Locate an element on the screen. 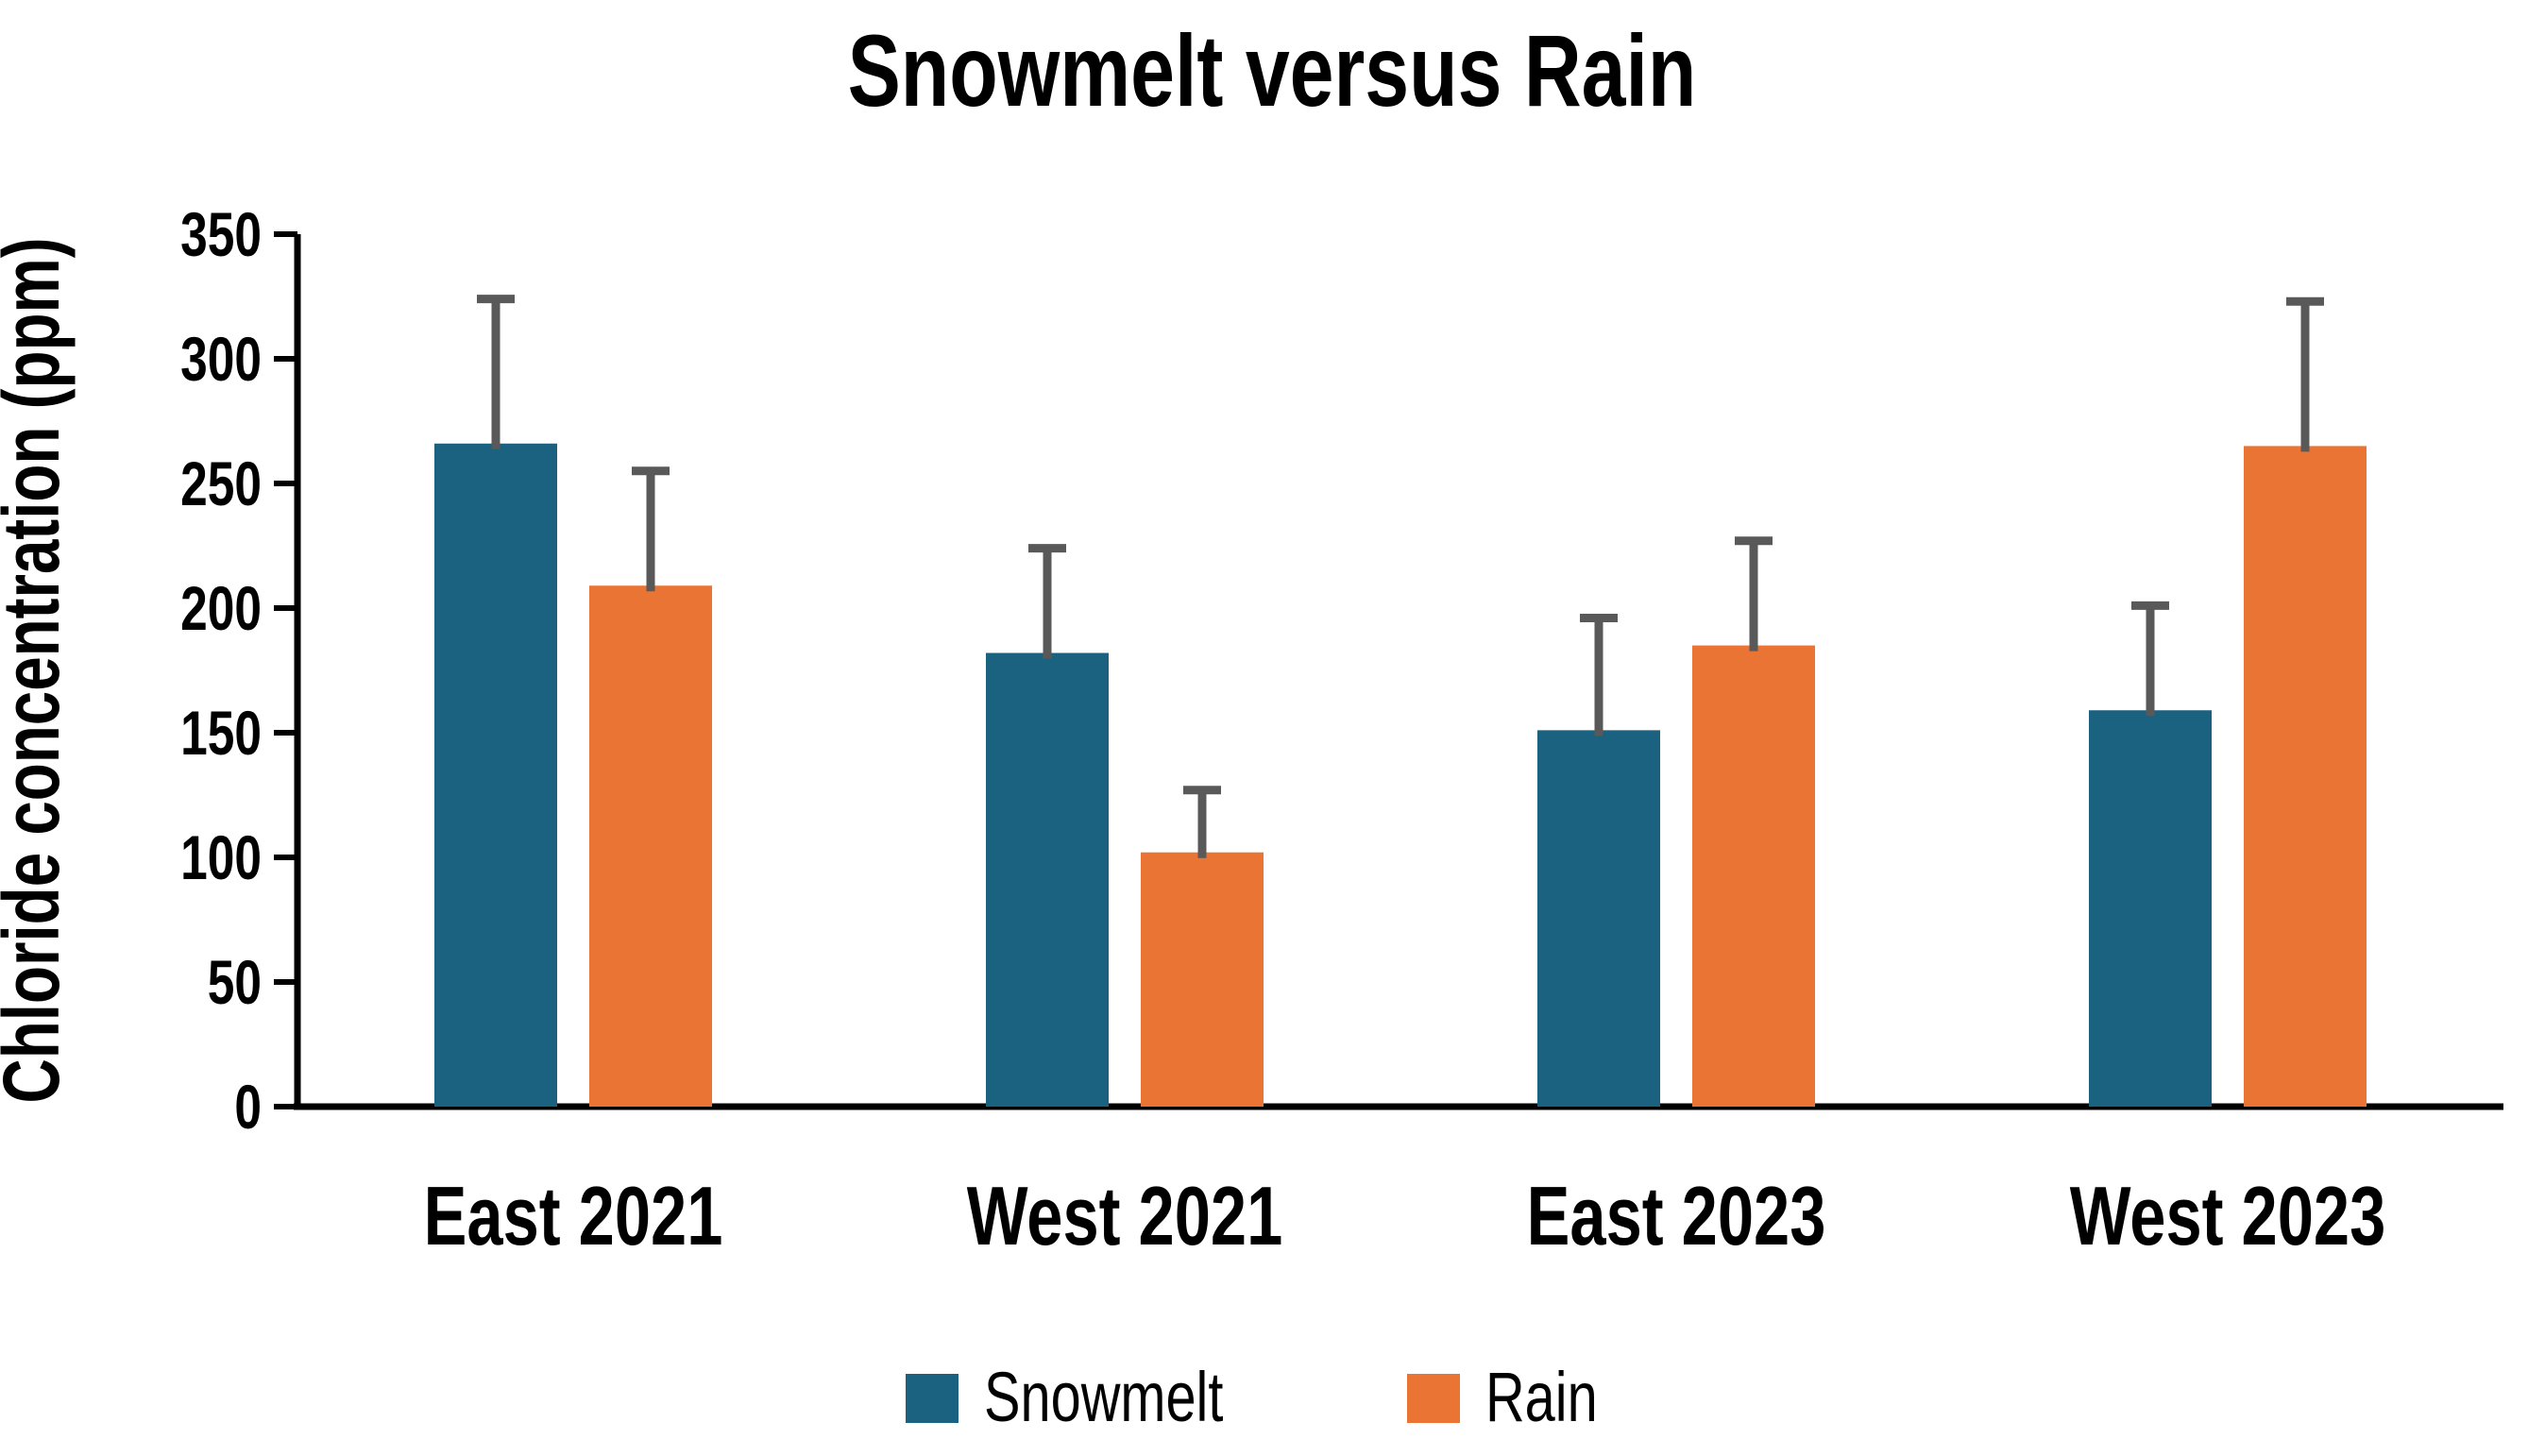 The height and width of the screenshot is (1456, 2545). legend-swatch-rain is located at coordinates (1433, 1398).